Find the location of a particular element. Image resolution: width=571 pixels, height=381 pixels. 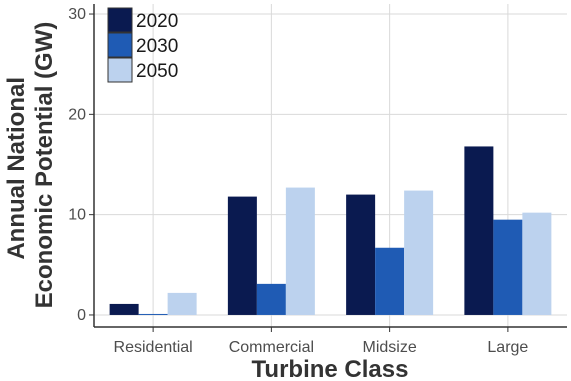

bar-2050-midsize is located at coordinates (419, 252).